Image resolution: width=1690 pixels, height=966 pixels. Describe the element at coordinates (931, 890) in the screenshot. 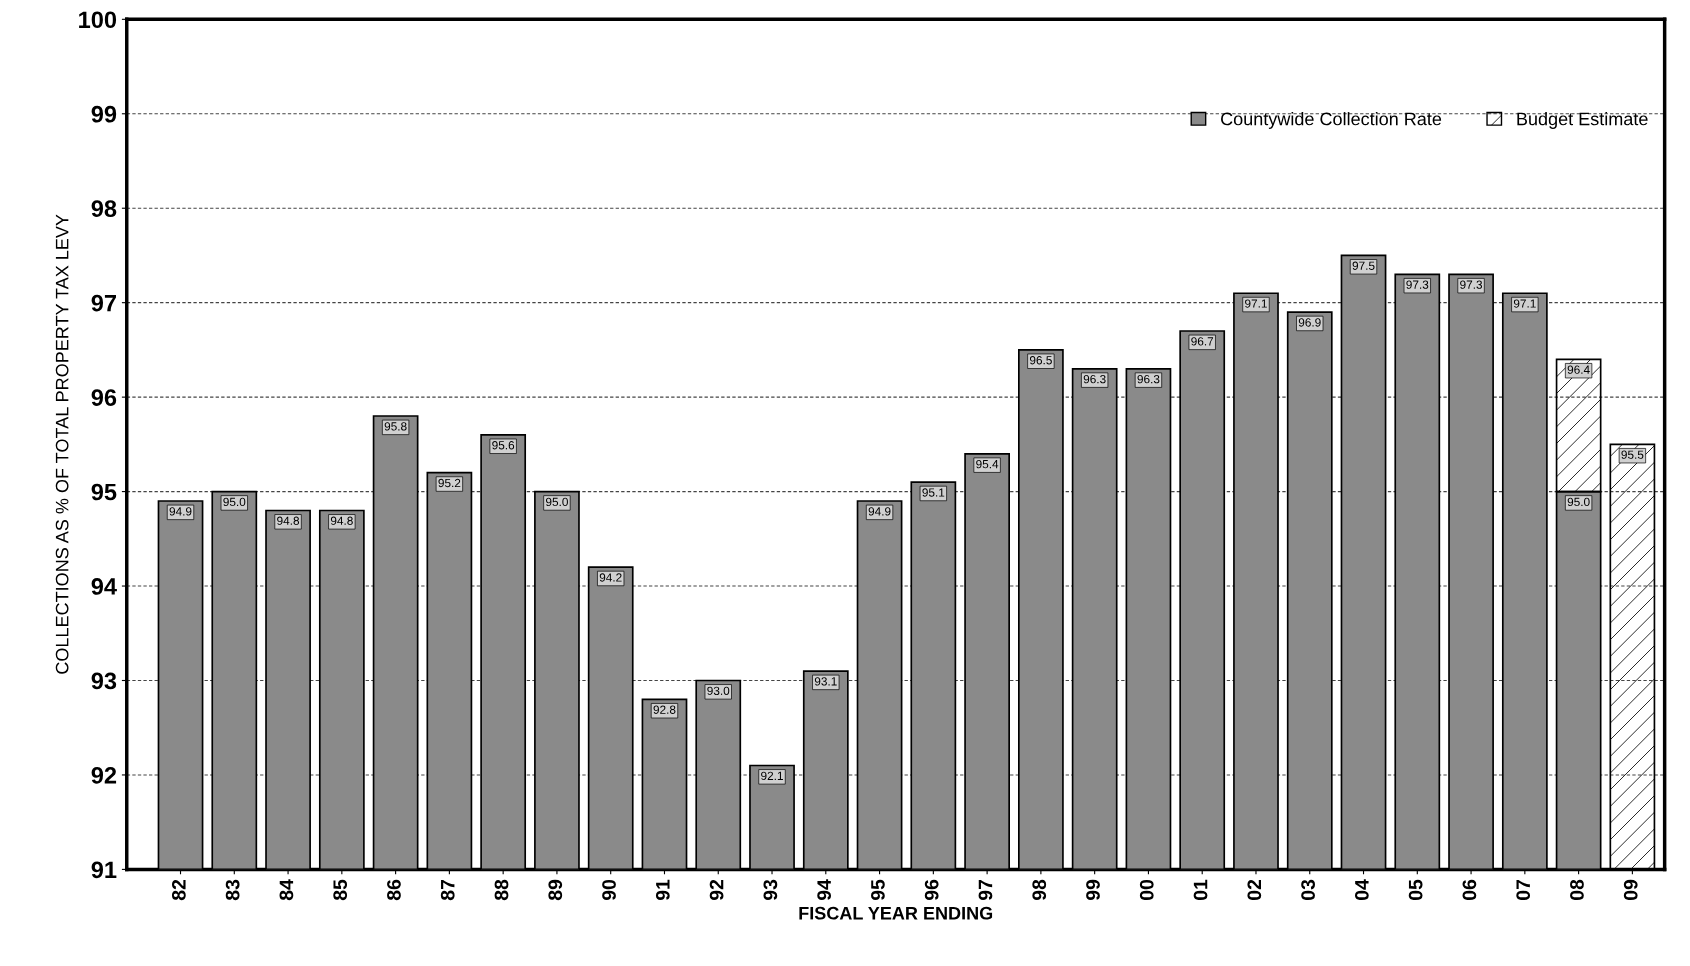

I see `x-tick-label: 96` at that location.